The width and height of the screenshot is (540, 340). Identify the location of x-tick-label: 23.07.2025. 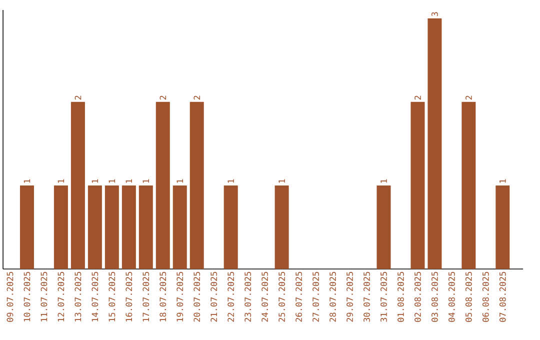
(248, 297).